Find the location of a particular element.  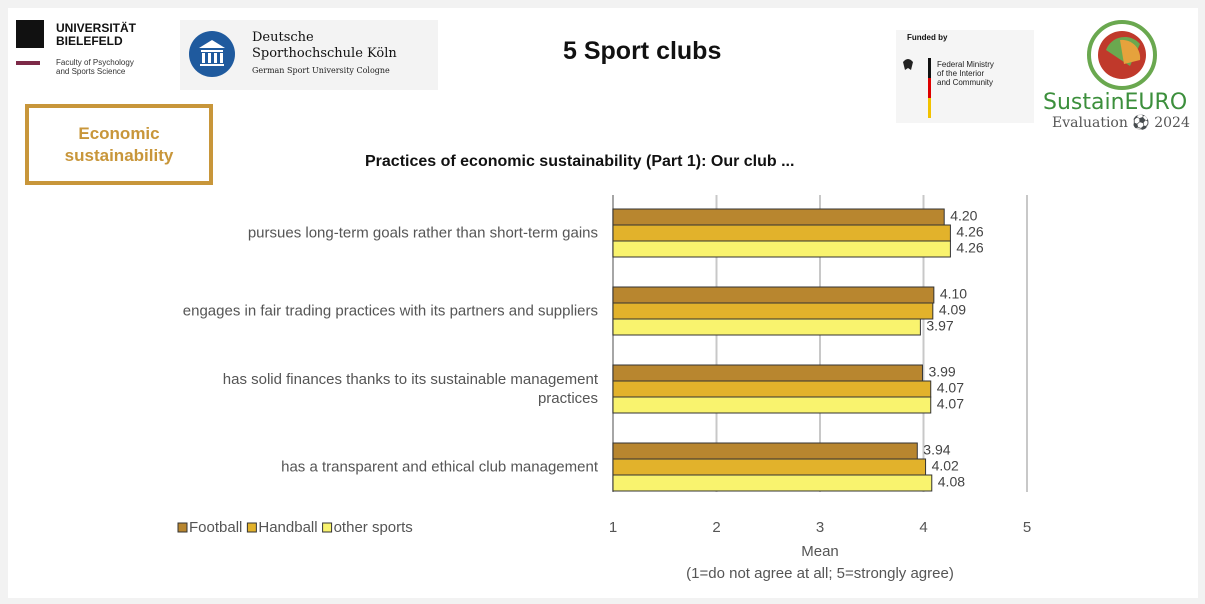

funded-by: Funded by is located at coordinates (927, 37).